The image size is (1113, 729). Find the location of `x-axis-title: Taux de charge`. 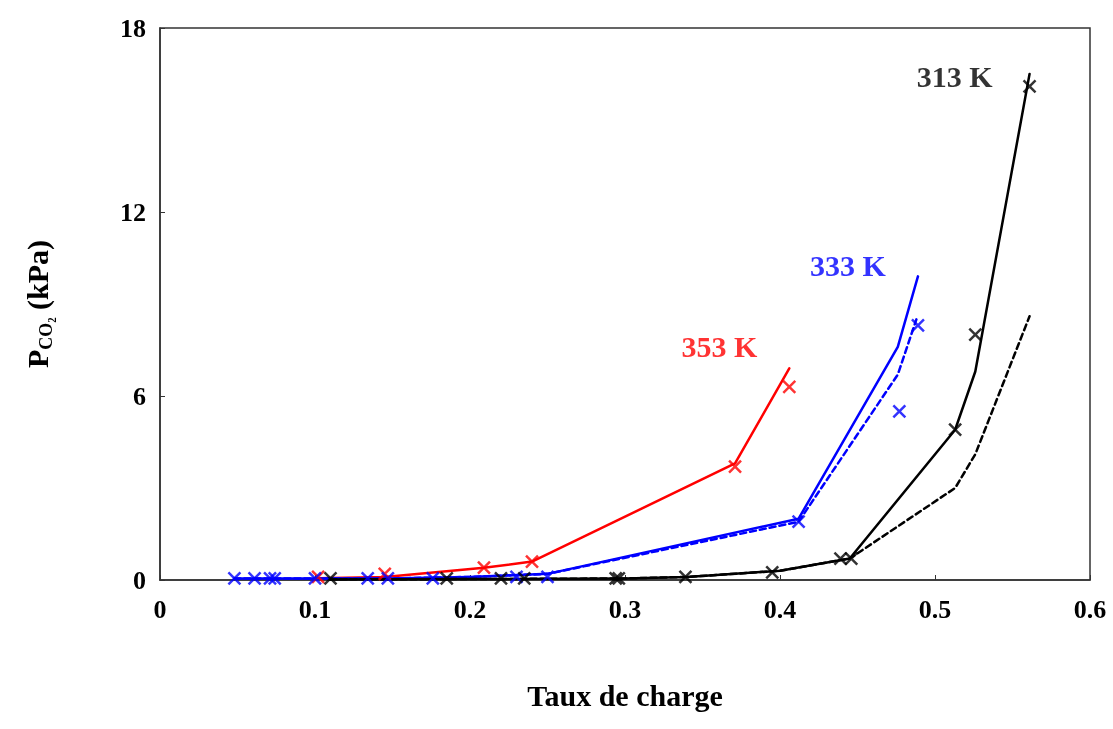

x-axis-title: Taux de charge is located at coordinates (625, 695).